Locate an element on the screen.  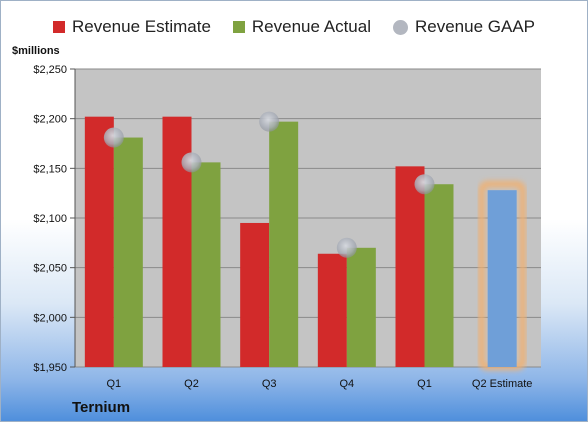
y-tick-label: $1,950 is located at coordinates (50, 368).